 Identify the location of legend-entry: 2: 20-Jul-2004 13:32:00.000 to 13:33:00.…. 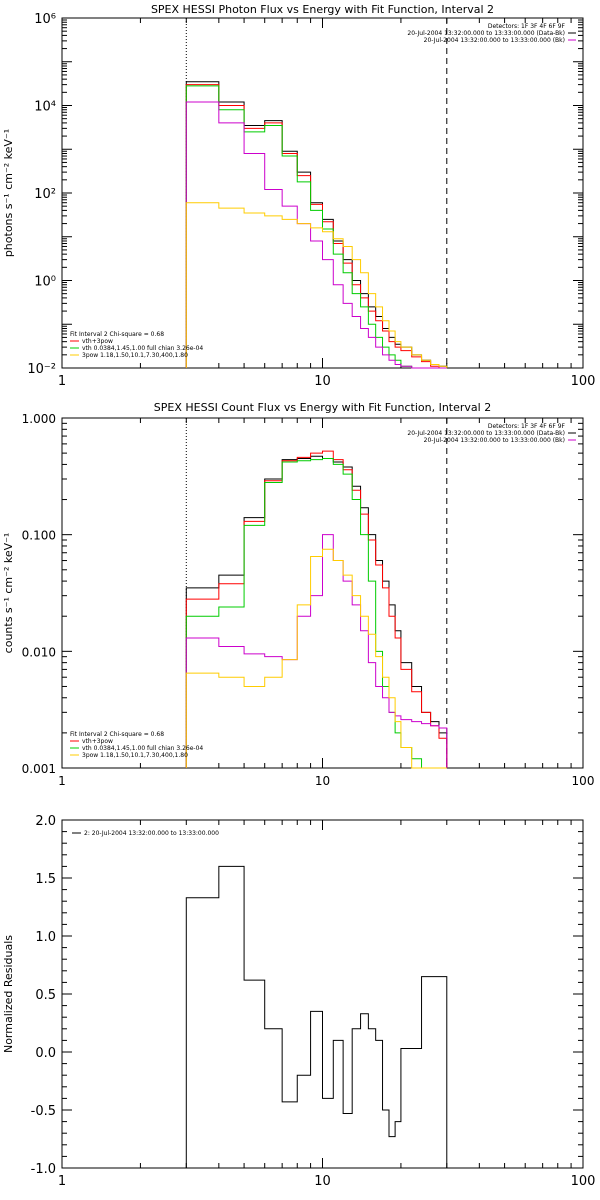
(151, 833).